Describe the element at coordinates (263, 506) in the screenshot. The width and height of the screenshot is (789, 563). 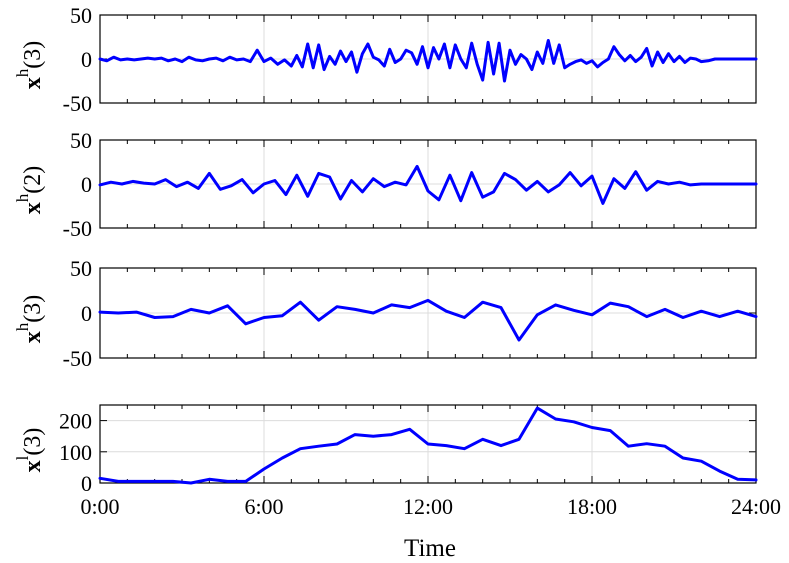
I see `x-tick-label: 6:00` at that location.